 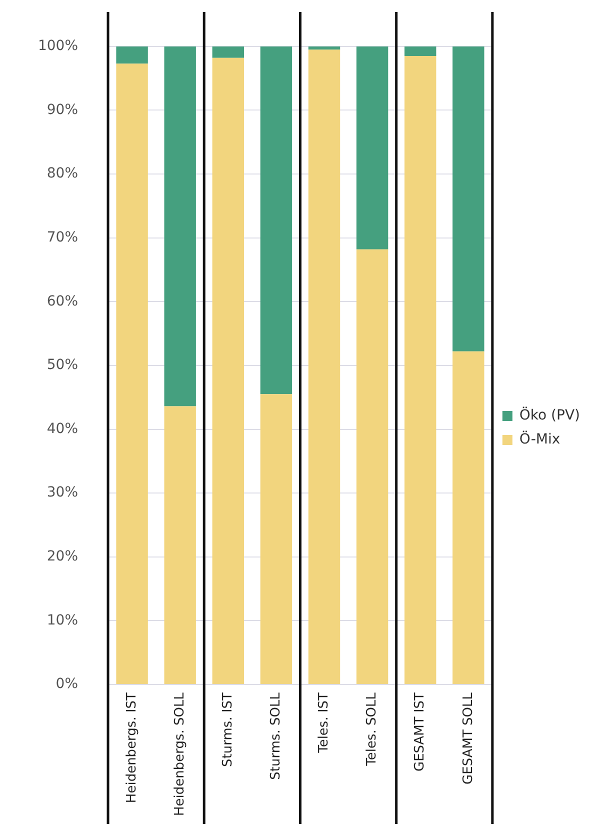 I want to click on y-tick-label: 60%, so click(x=62, y=301).